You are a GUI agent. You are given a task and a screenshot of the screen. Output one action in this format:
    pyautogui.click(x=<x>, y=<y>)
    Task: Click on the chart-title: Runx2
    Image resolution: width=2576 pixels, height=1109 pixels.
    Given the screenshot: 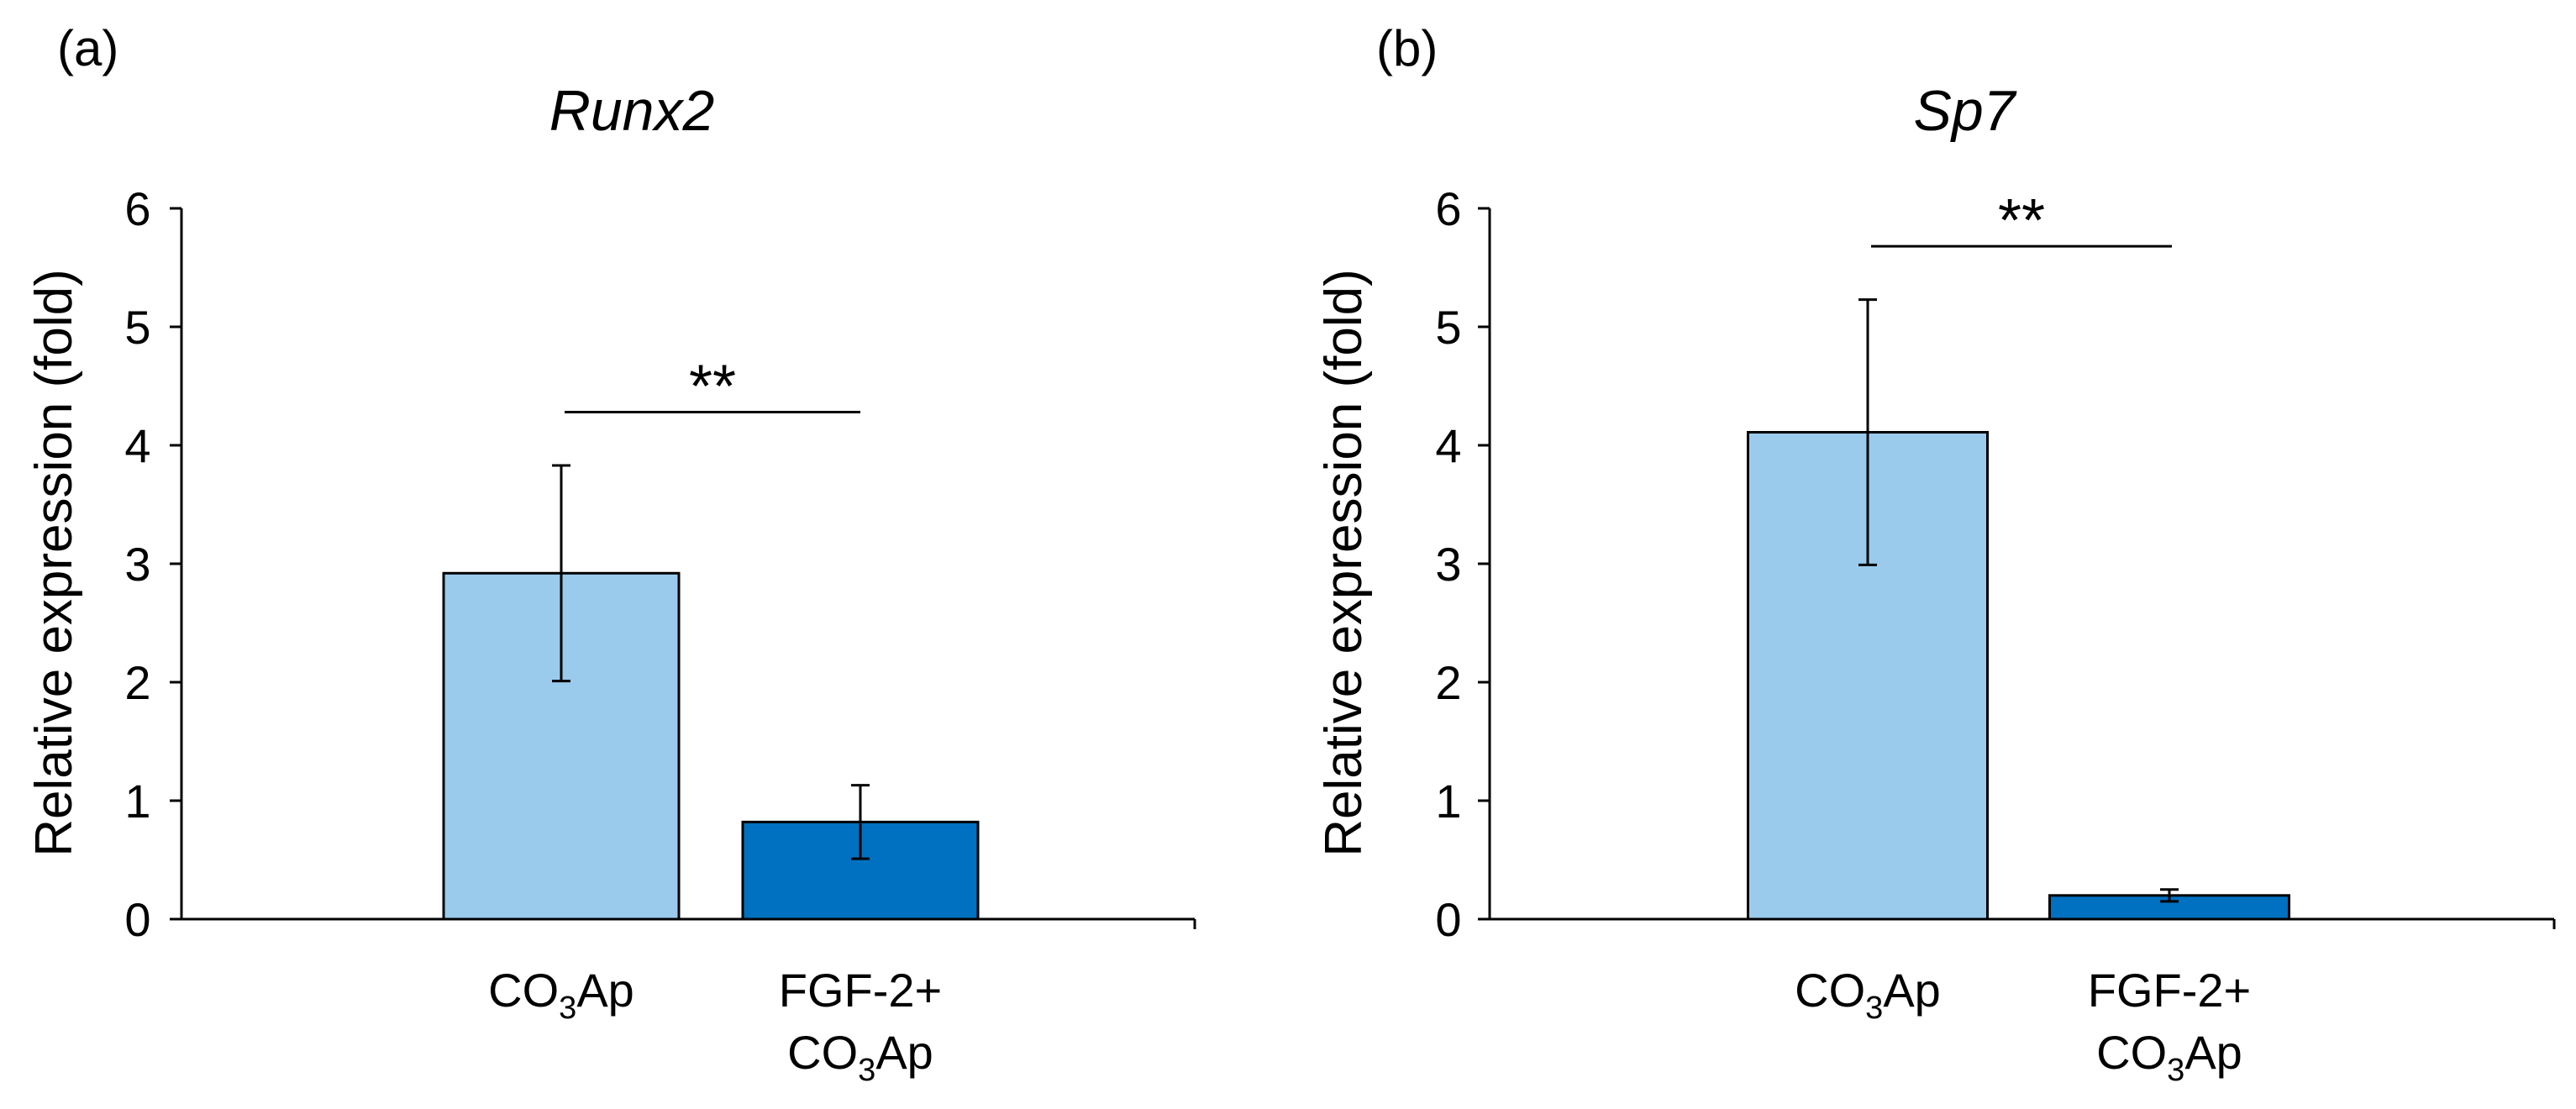 What is the action you would take?
    pyautogui.click(x=632, y=111)
    